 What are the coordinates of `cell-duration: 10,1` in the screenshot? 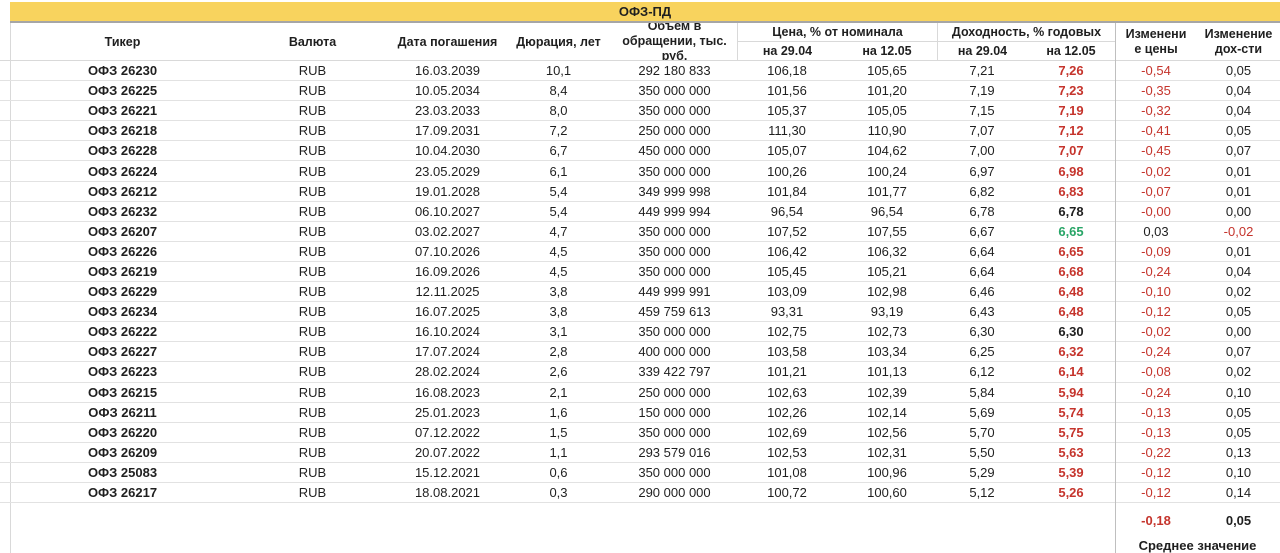 It's located at (558, 71).